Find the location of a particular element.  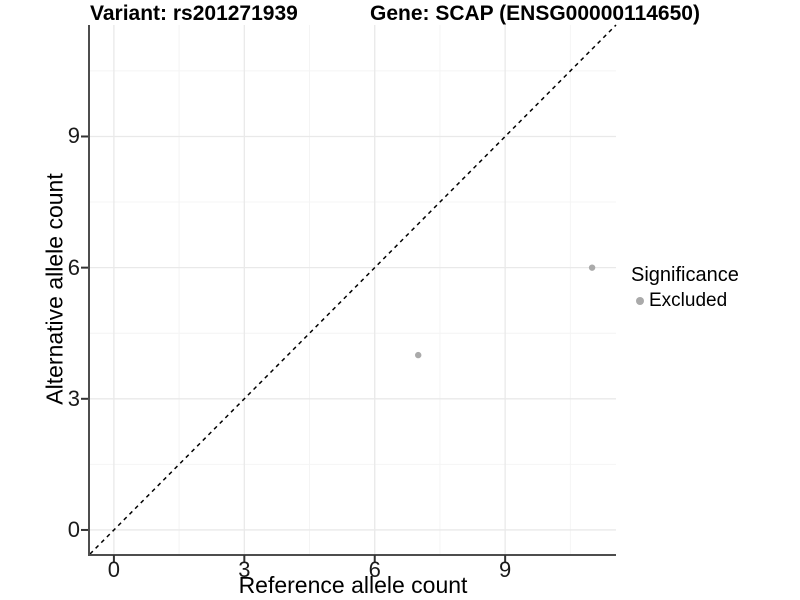

y-tick-label: 9 is located at coordinates (73, 136).